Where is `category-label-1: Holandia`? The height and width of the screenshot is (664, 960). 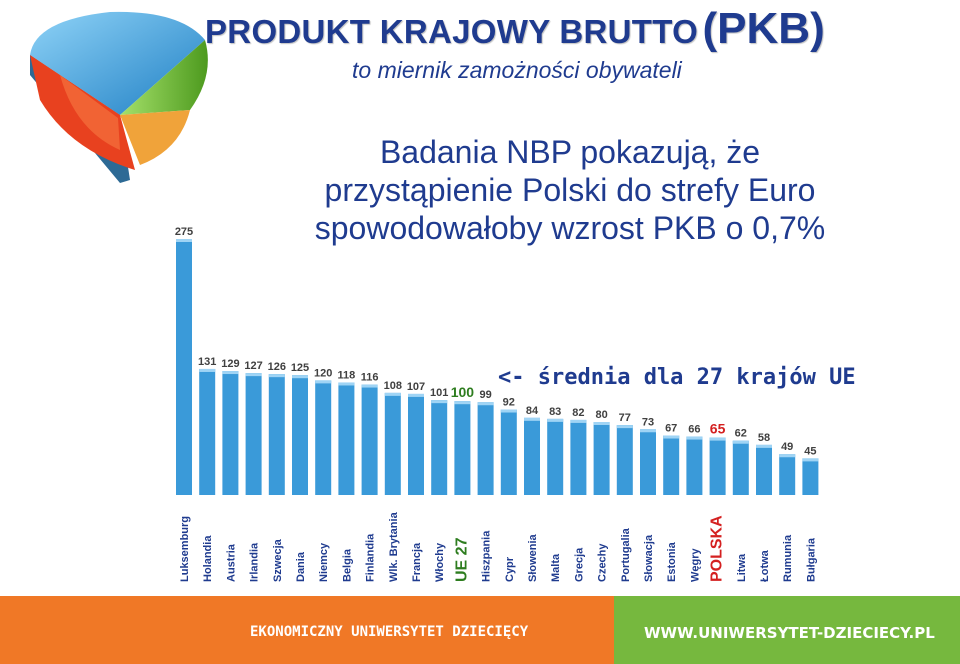
category-label-1: Holandia is located at coordinates (208, 558).